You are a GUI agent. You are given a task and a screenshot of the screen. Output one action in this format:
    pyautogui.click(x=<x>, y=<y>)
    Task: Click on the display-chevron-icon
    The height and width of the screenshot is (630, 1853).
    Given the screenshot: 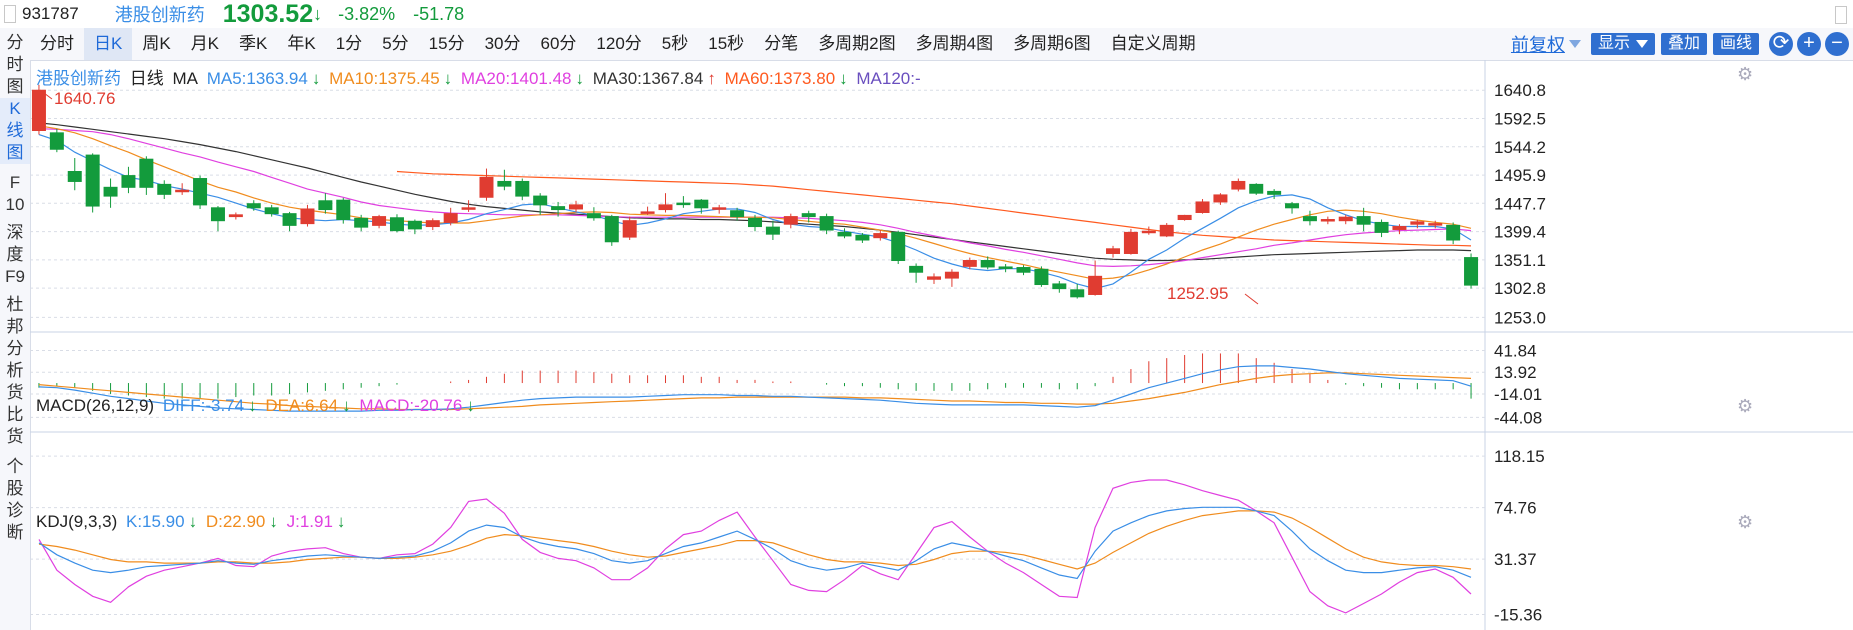 What is the action you would take?
    pyautogui.click(x=1641, y=43)
    